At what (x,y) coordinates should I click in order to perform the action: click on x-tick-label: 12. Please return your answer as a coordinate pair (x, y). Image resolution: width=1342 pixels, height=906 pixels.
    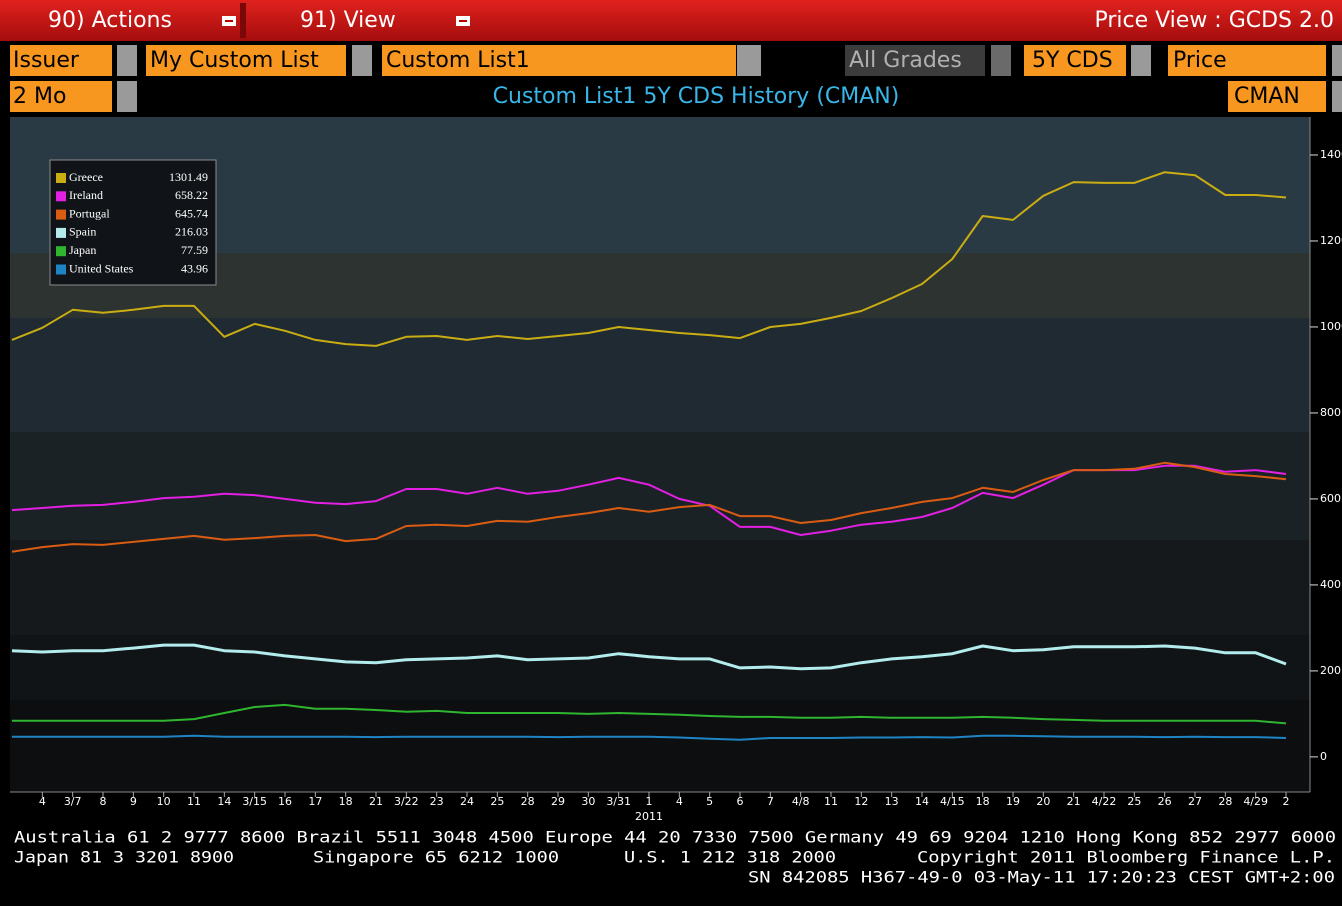
    Looking at the image, I should click on (861, 801).